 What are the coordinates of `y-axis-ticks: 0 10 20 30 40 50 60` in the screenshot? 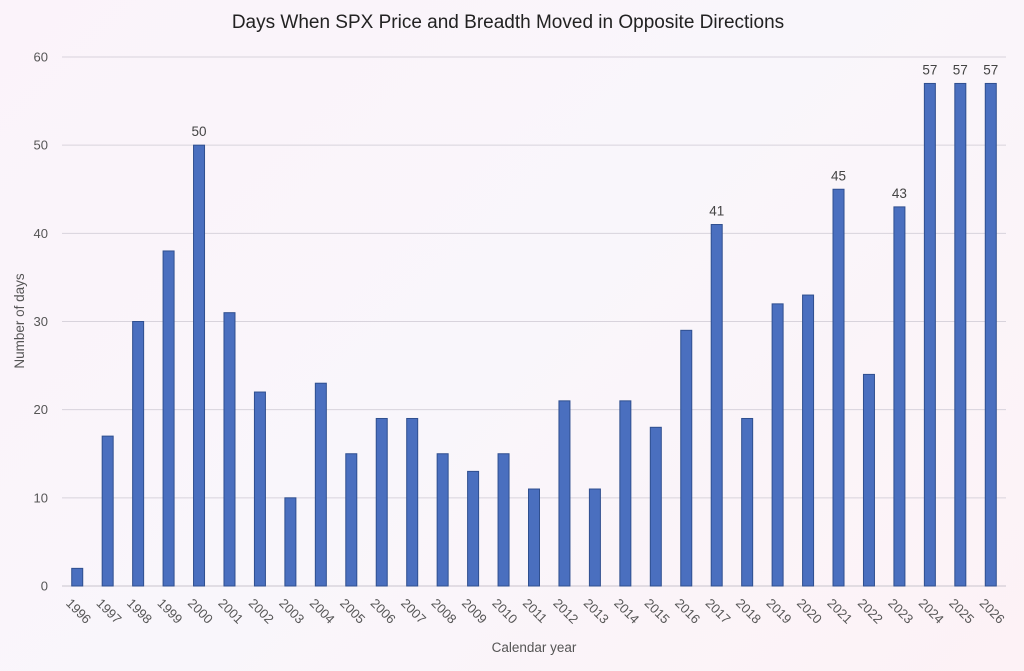 It's located at (41, 322).